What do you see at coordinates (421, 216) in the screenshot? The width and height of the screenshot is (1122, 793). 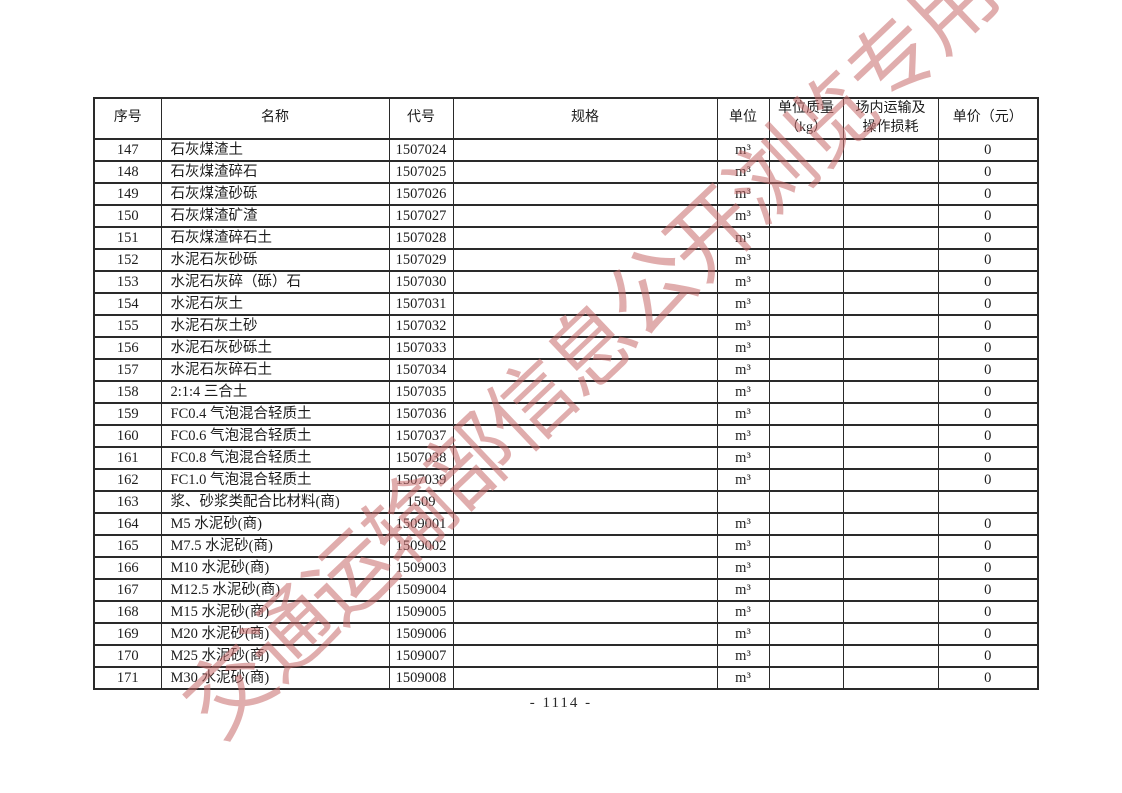 I see `cell-code: 1507027` at bounding box center [421, 216].